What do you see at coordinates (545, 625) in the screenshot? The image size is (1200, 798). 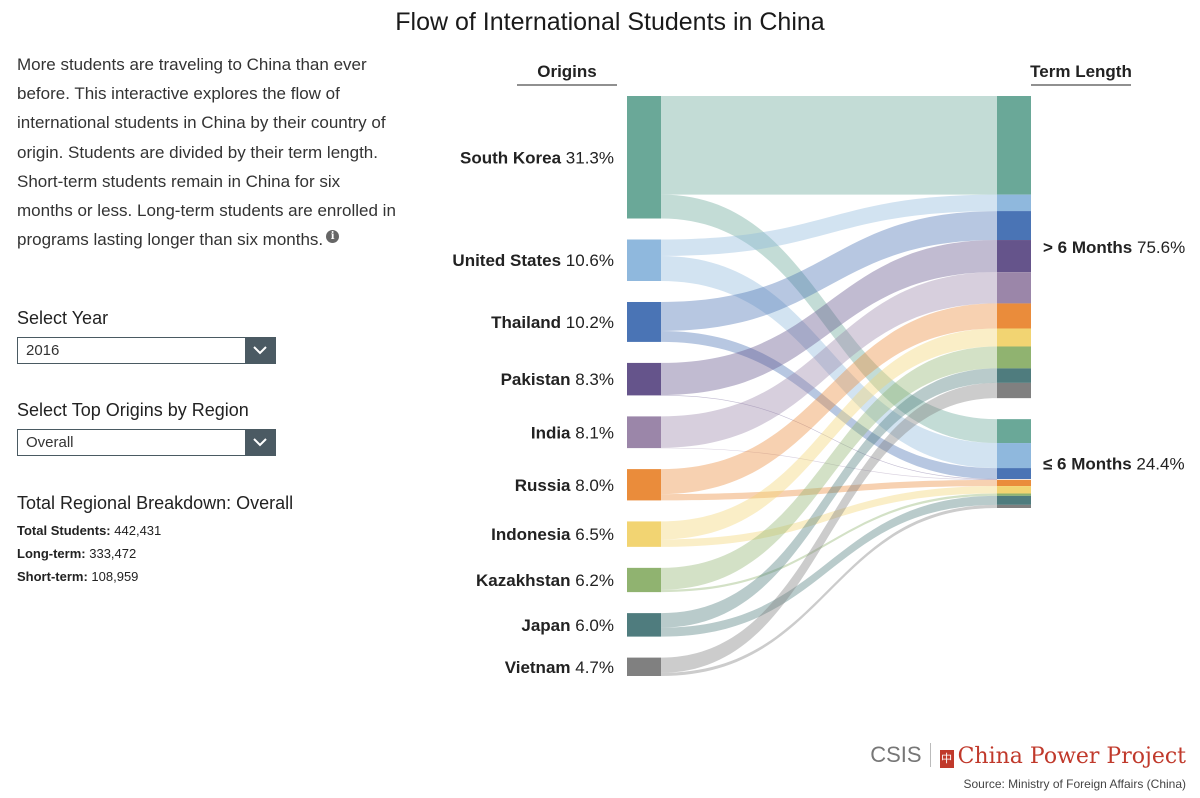 I see `origin-name: Japan` at bounding box center [545, 625].